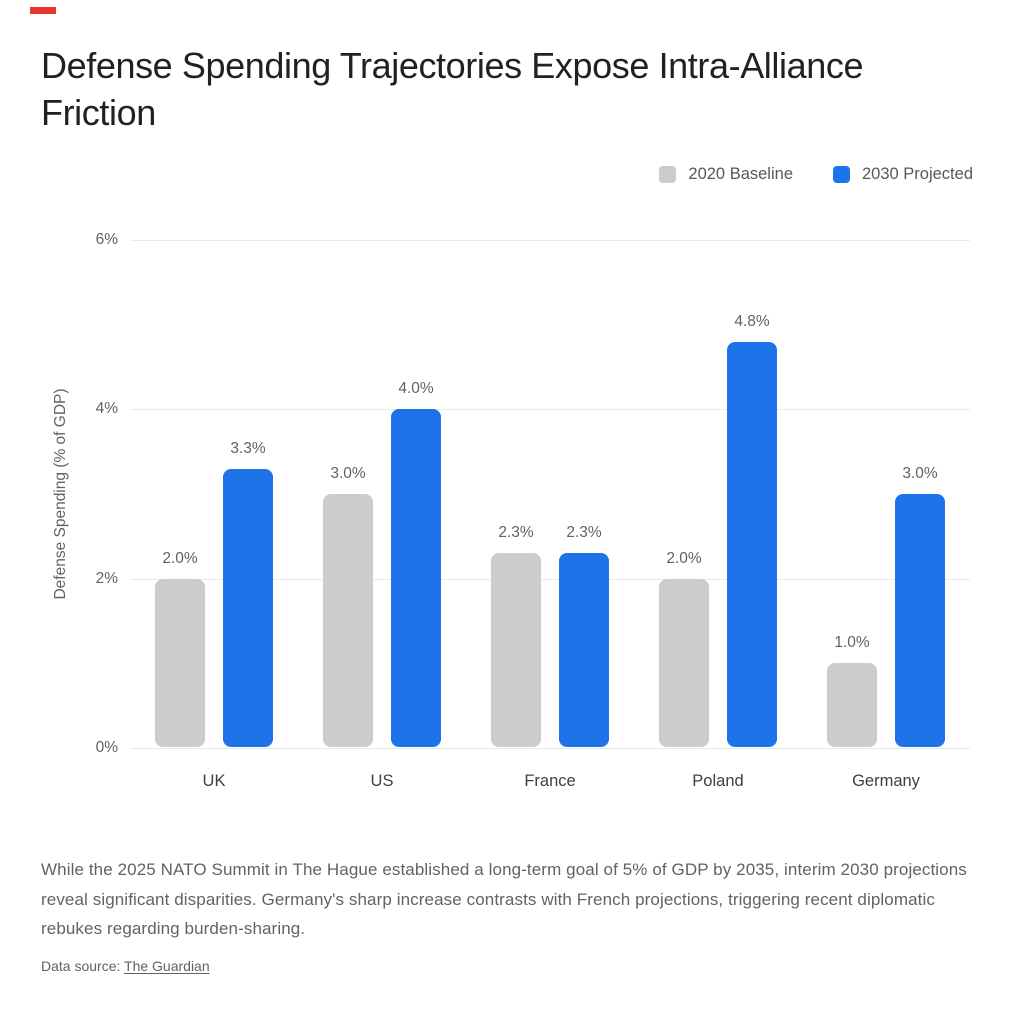  Describe the element at coordinates (886, 781) in the screenshot. I see `x-axis-label-germany: Germany` at that location.